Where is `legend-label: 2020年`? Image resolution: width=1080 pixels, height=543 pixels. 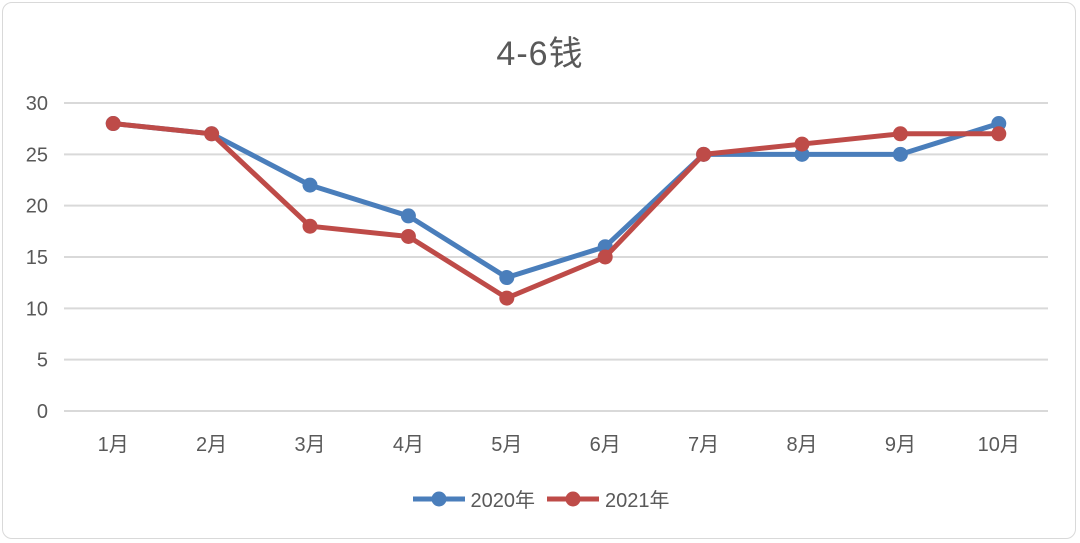 legend-label: 2020年 is located at coordinates (503, 501).